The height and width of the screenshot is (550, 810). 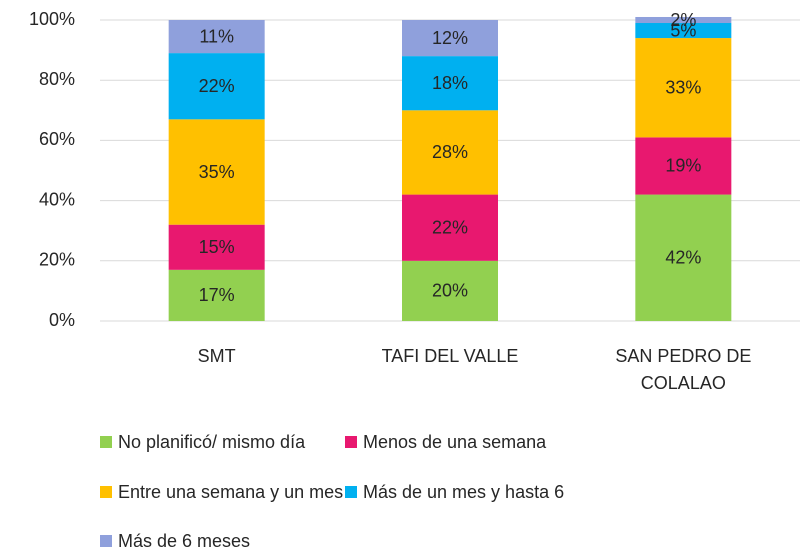 I want to click on data-label: 12%, so click(x=450, y=38).